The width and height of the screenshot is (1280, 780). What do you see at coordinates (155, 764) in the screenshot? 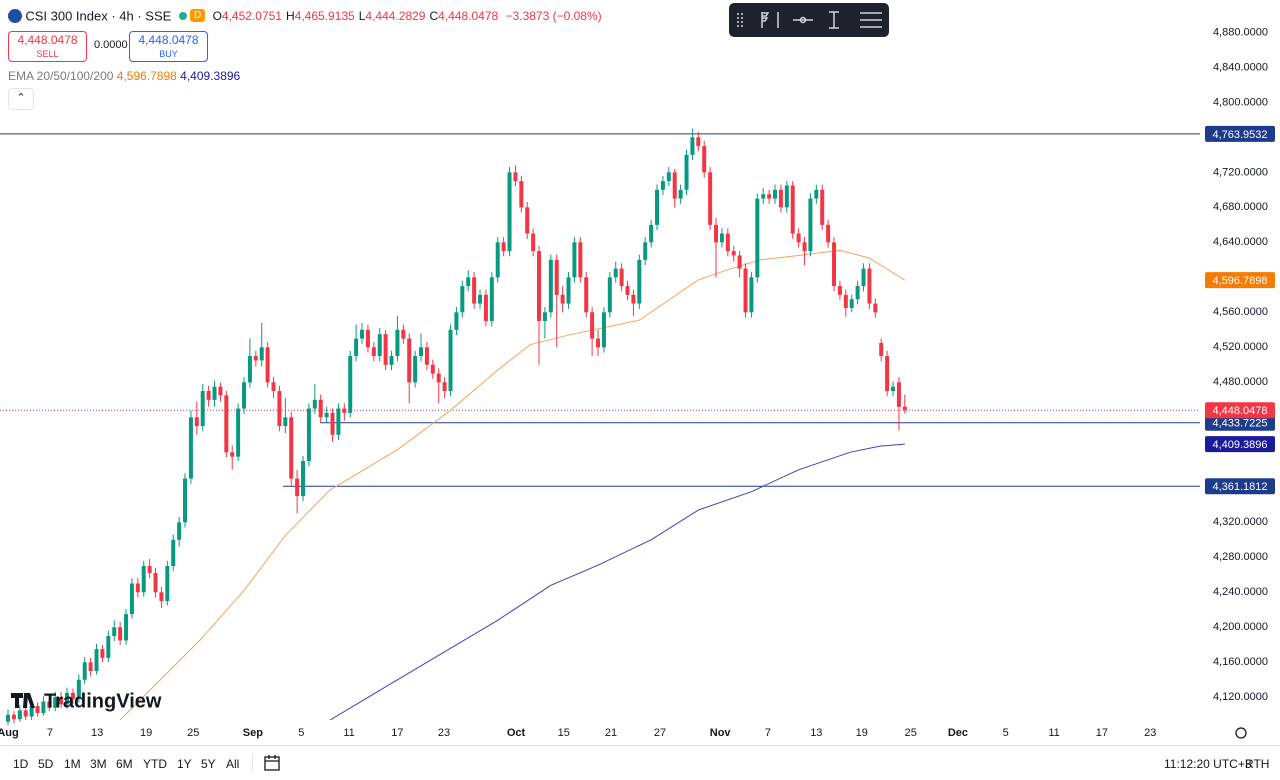
I see `timeframe-button: YTD` at bounding box center [155, 764].